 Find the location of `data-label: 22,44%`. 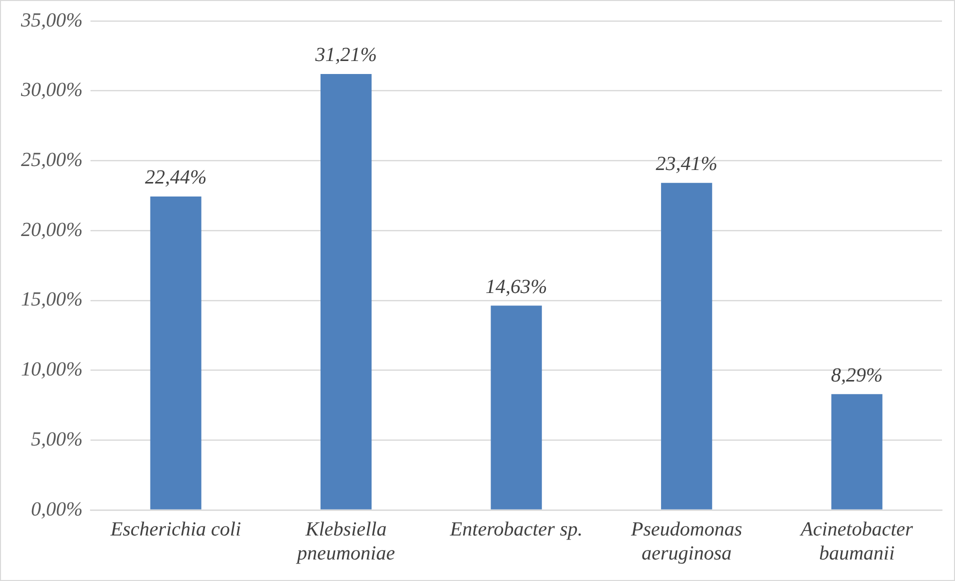

data-label: 22,44% is located at coordinates (175, 177).